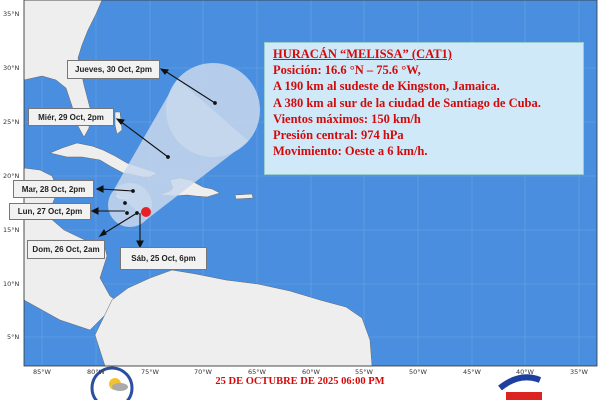 The width and height of the screenshot is (600, 400). What do you see at coordinates (11, 176) in the screenshot?
I see `lat-tick: 20°N` at bounding box center [11, 176].